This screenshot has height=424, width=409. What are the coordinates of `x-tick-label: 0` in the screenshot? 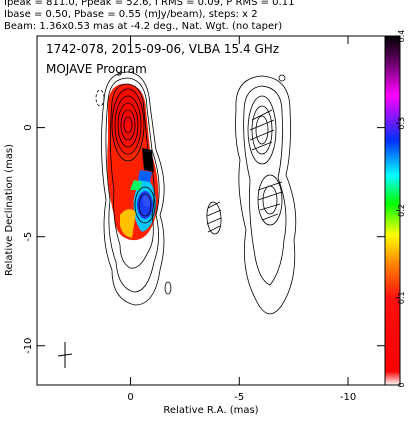 It's located at (130, 397).